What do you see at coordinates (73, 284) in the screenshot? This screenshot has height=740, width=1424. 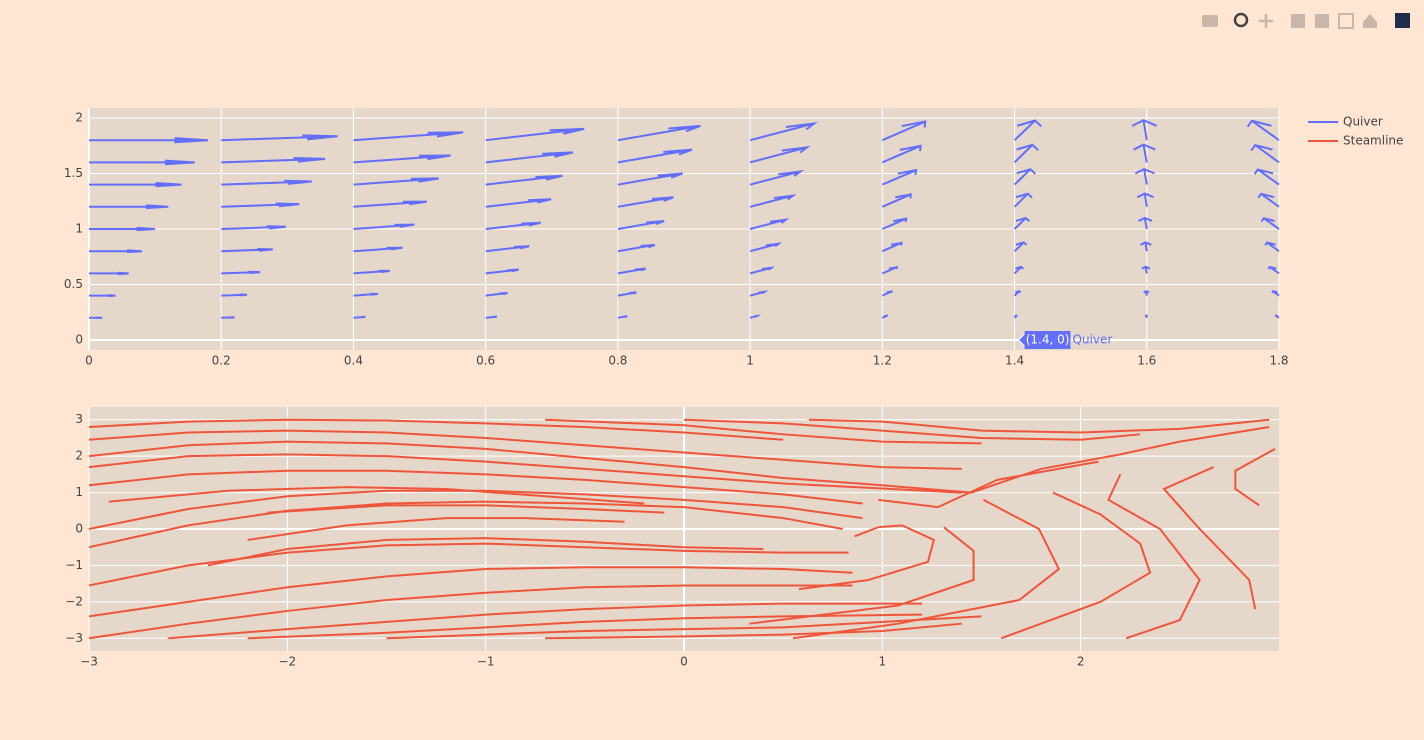 I see `y-tick-label: 0.5` at bounding box center [73, 284].